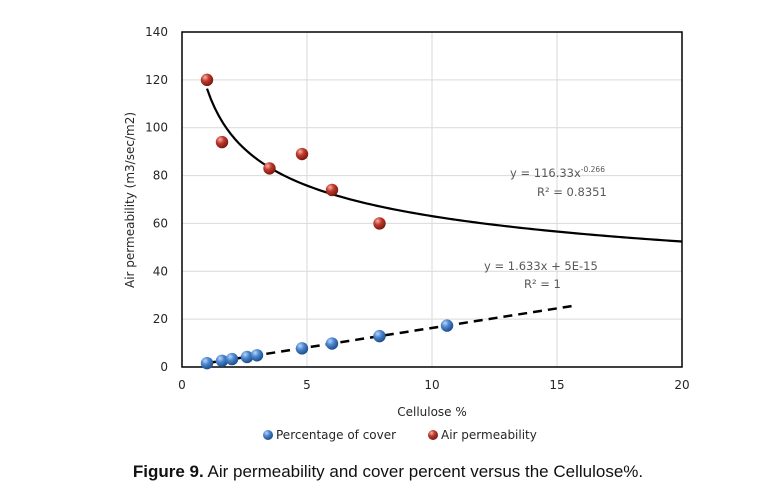 The height and width of the screenshot is (496, 776). I want to click on legend-item-air-permeability: Air permeability, so click(482, 435).